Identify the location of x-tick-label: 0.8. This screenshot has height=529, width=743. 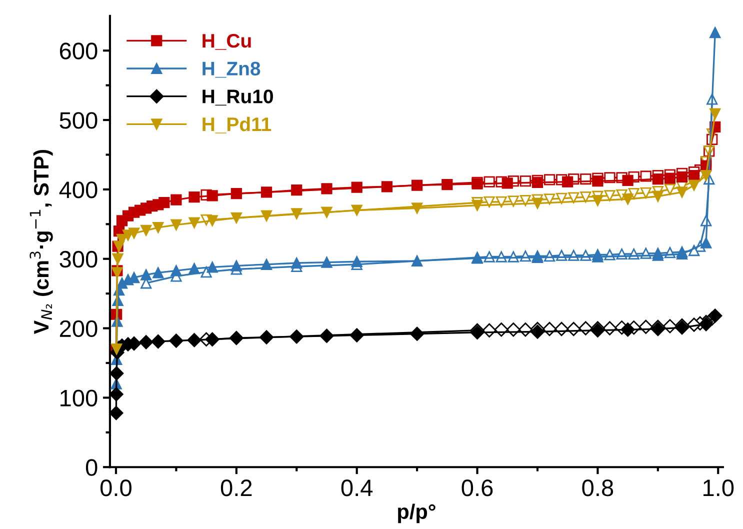
(598, 488).